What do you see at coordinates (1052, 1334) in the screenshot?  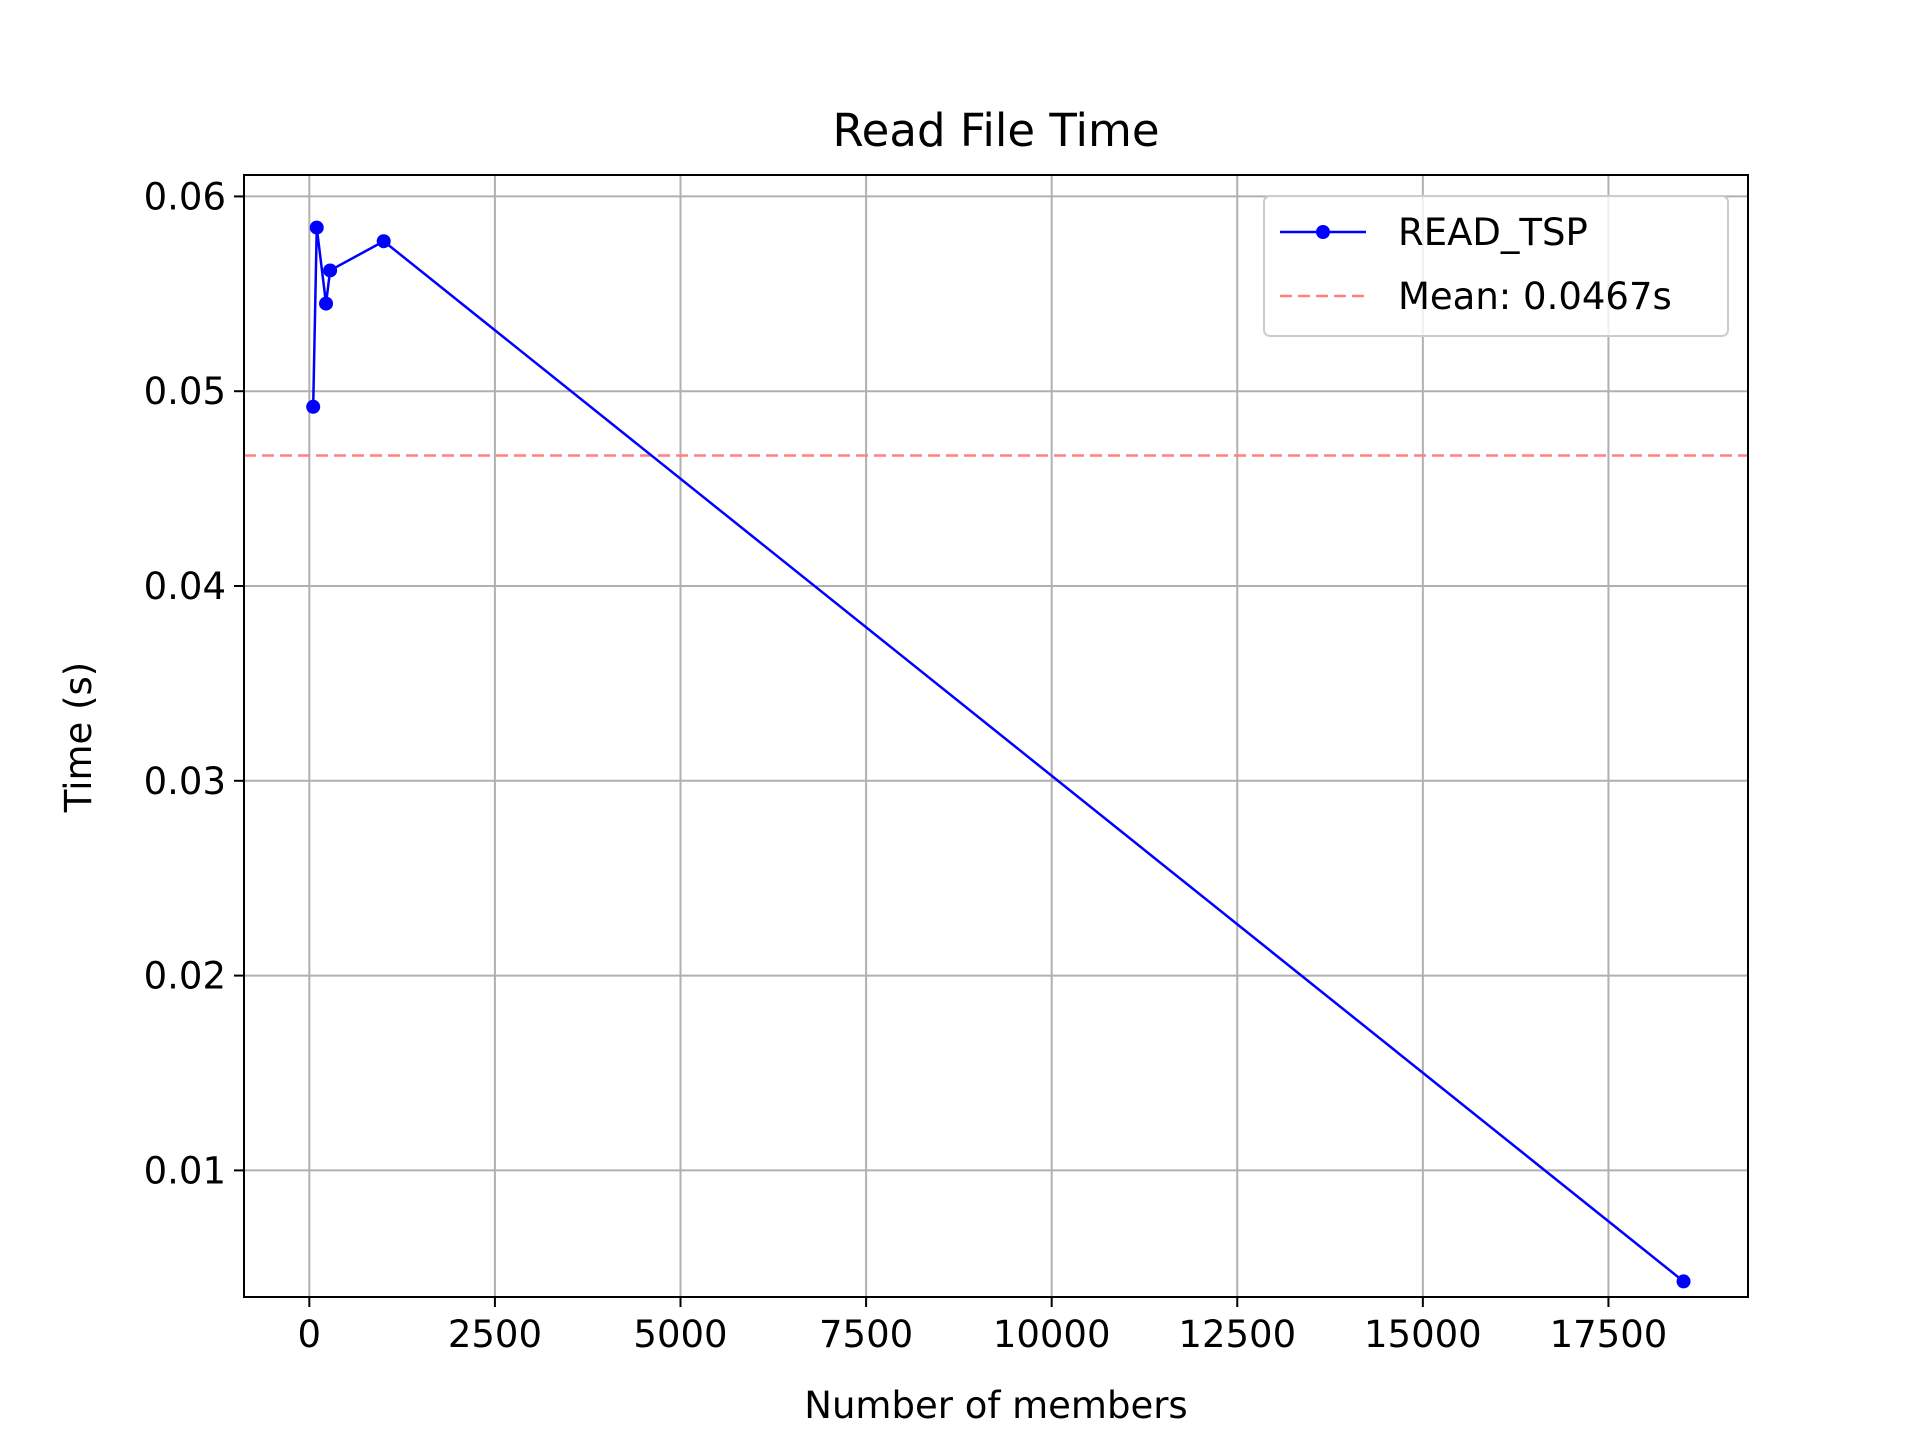 I see `x-tick-label: 10000` at bounding box center [1052, 1334].